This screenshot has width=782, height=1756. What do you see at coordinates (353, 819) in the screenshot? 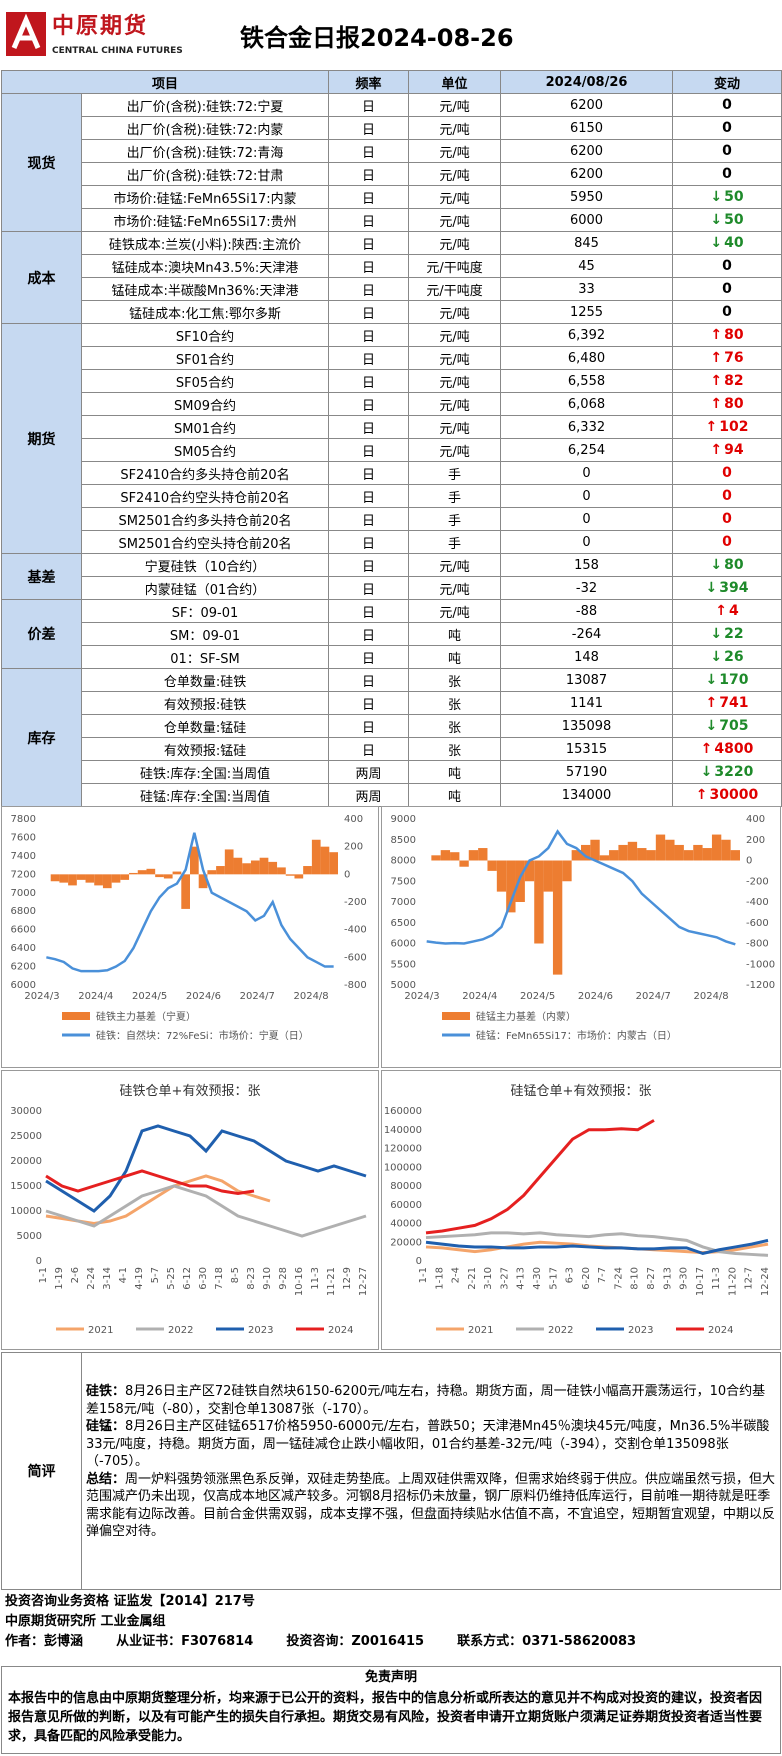
I see `y-right-tick-label: 400` at bounding box center [353, 819].